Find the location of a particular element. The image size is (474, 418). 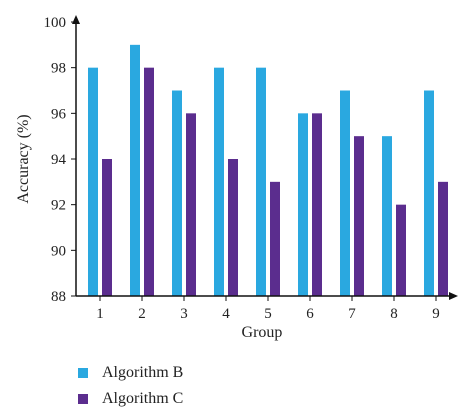

y-tick-label: 94 is located at coordinates (59, 160).